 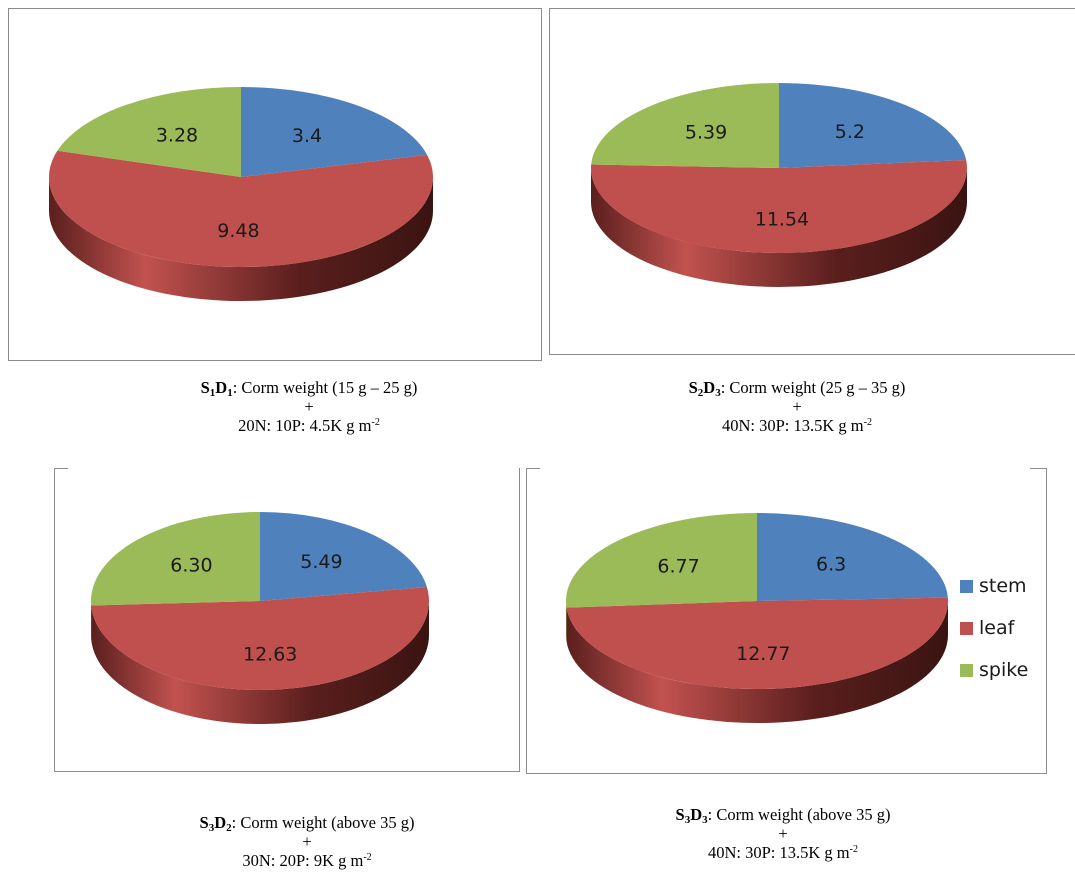 What do you see at coordinates (966, 670) in the screenshot?
I see `legend-swatch-spike` at bounding box center [966, 670].